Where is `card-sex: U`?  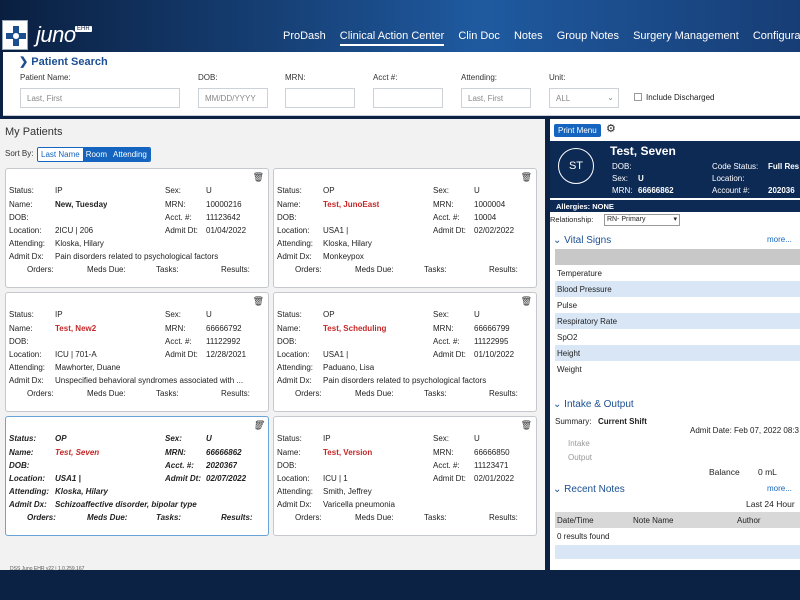
card-sex: U is located at coordinates (477, 314).